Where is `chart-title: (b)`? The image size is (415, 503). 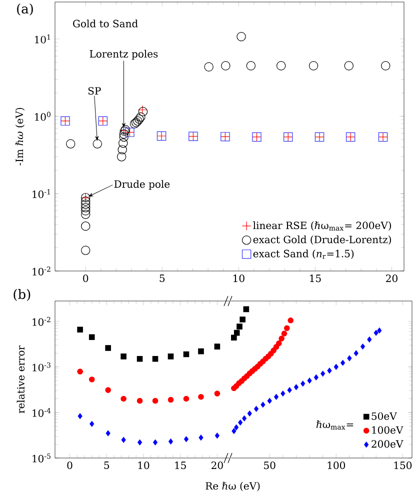 chart-title: (b) is located at coordinates (22, 295).